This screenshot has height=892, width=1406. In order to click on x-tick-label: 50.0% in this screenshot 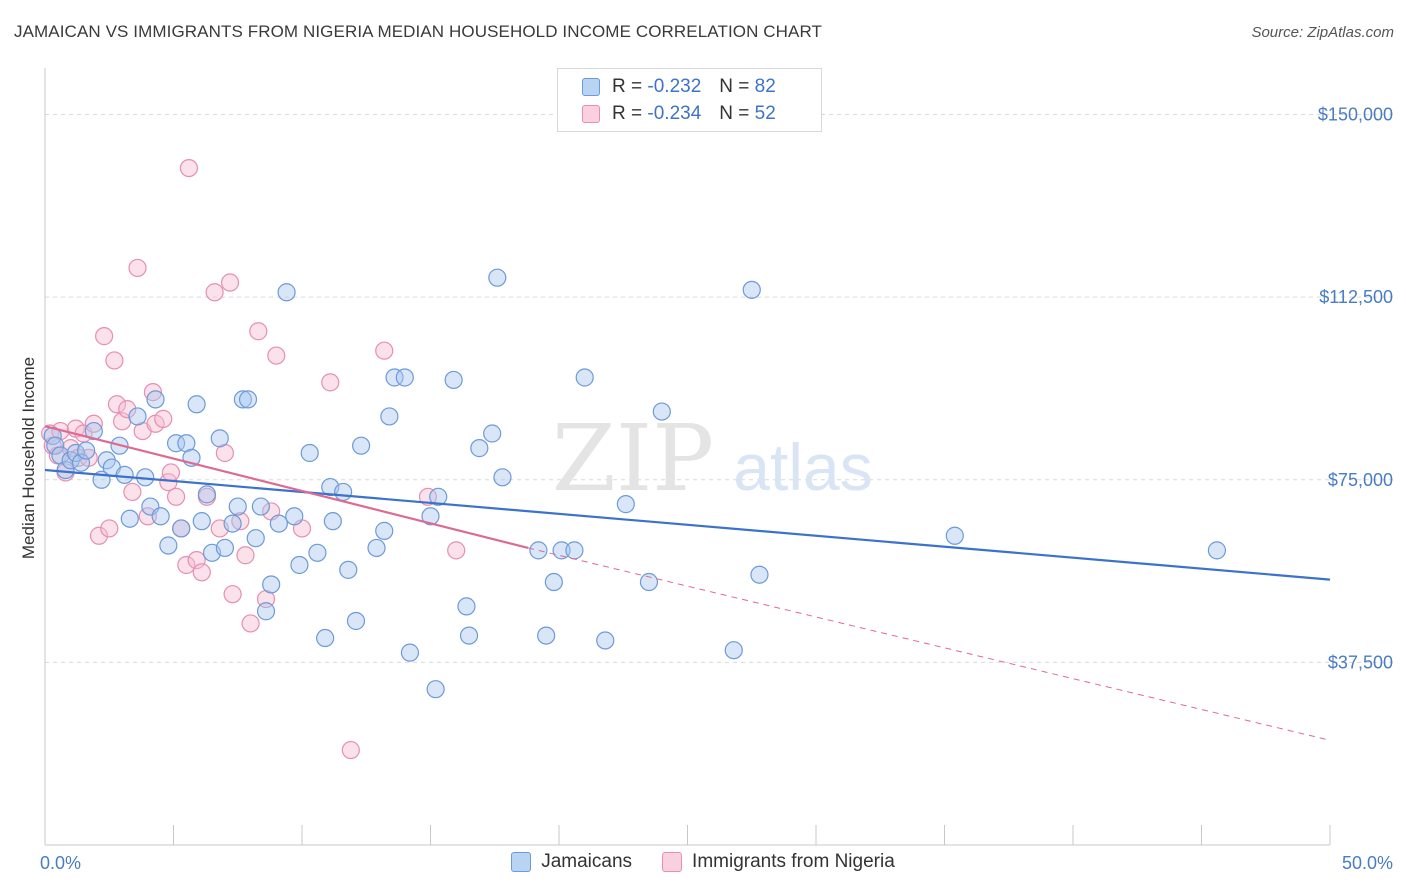, I will do `click(1367, 863)`.